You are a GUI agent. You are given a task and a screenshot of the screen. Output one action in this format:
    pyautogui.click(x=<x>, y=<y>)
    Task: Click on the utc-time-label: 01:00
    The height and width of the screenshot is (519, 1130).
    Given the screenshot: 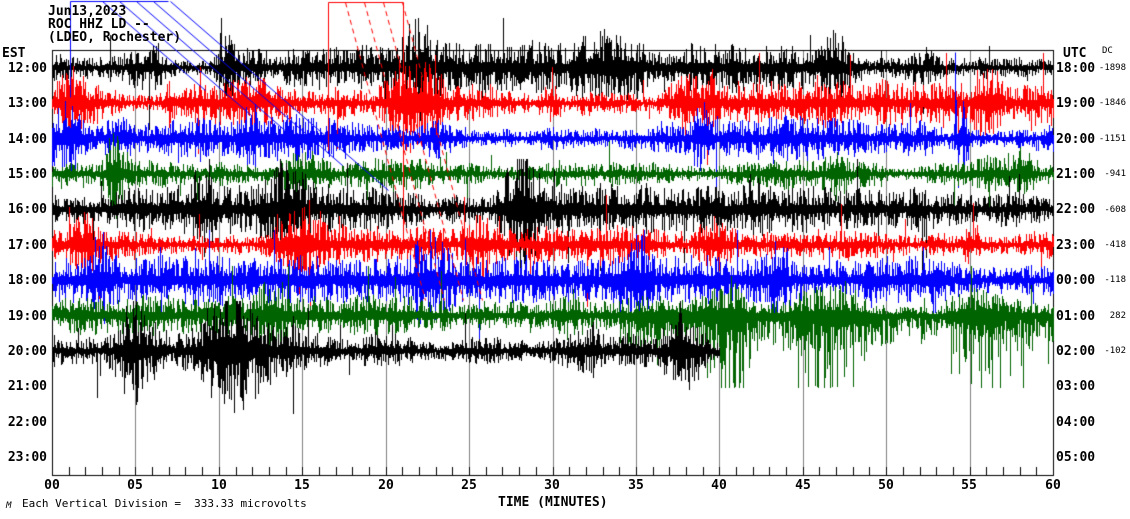 What is the action you would take?
    pyautogui.click(x=1076, y=316)
    